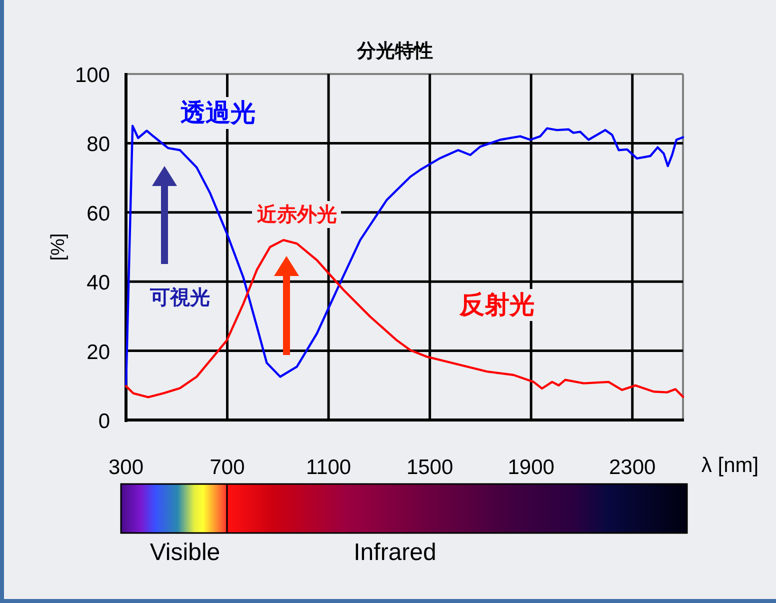 Image resolution: width=776 pixels, height=603 pixels. I want to click on x-axis-title: λ [nm], so click(730, 465).